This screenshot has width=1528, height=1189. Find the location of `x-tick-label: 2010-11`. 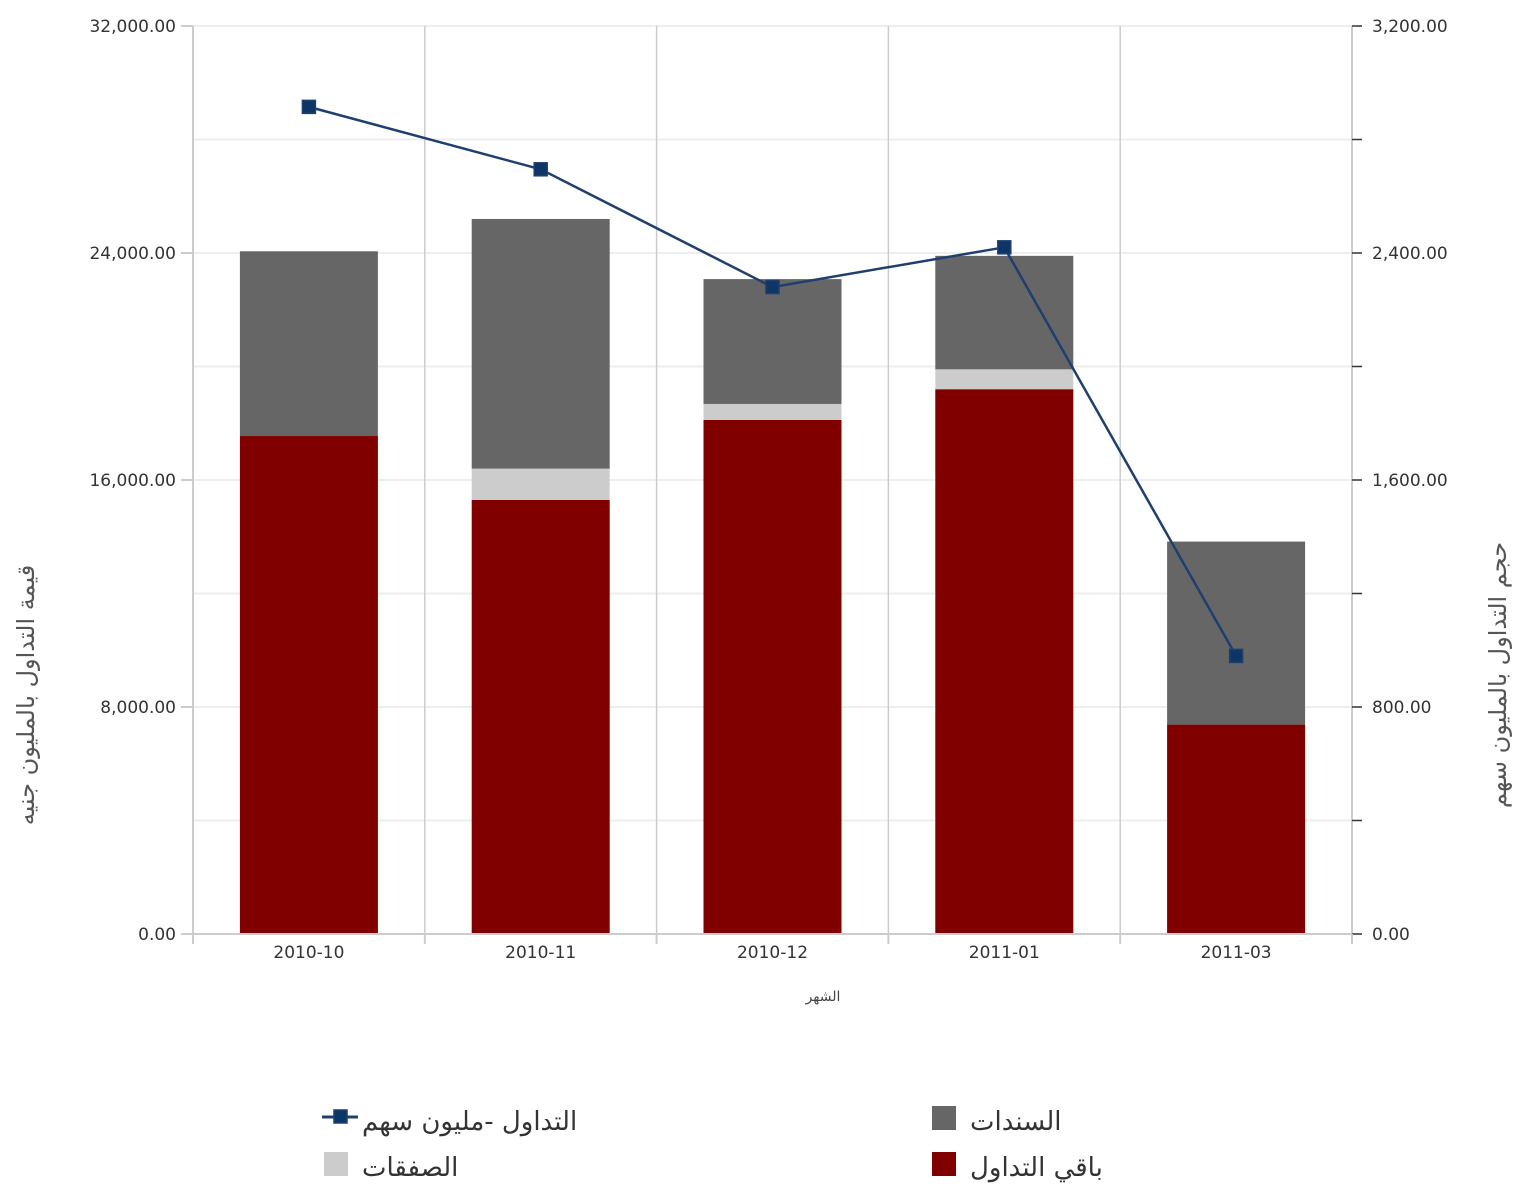

x-tick-label: 2010-11 is located at coordinates (540, 953).